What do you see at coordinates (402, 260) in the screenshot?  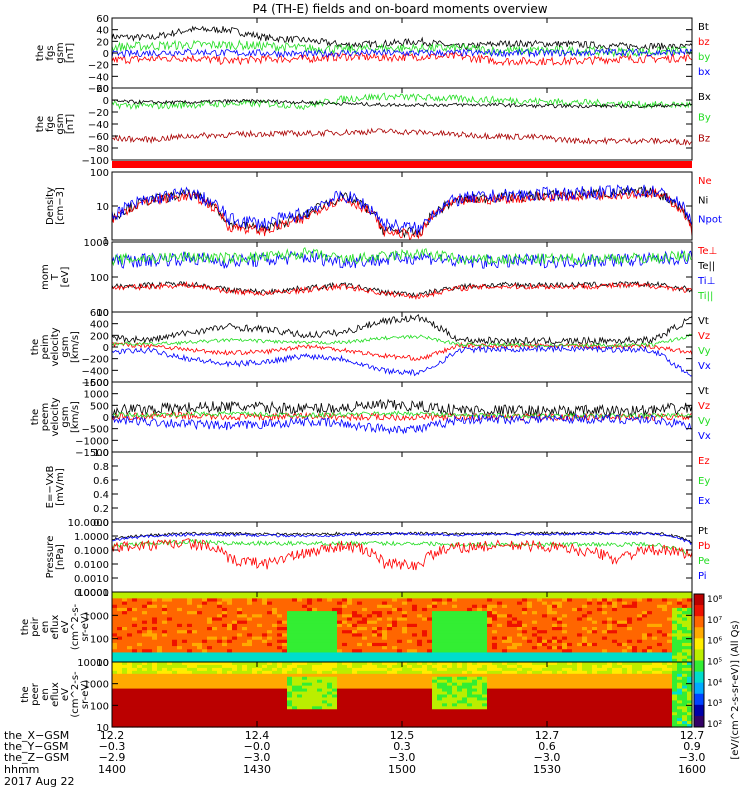 I see `series-Ti⊥` at bounding box center [402, 260].